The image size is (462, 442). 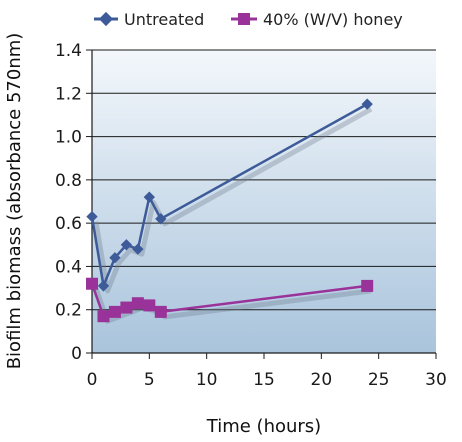 I want to click on x-tick-label-3: 15, so click(x=264, y=380).